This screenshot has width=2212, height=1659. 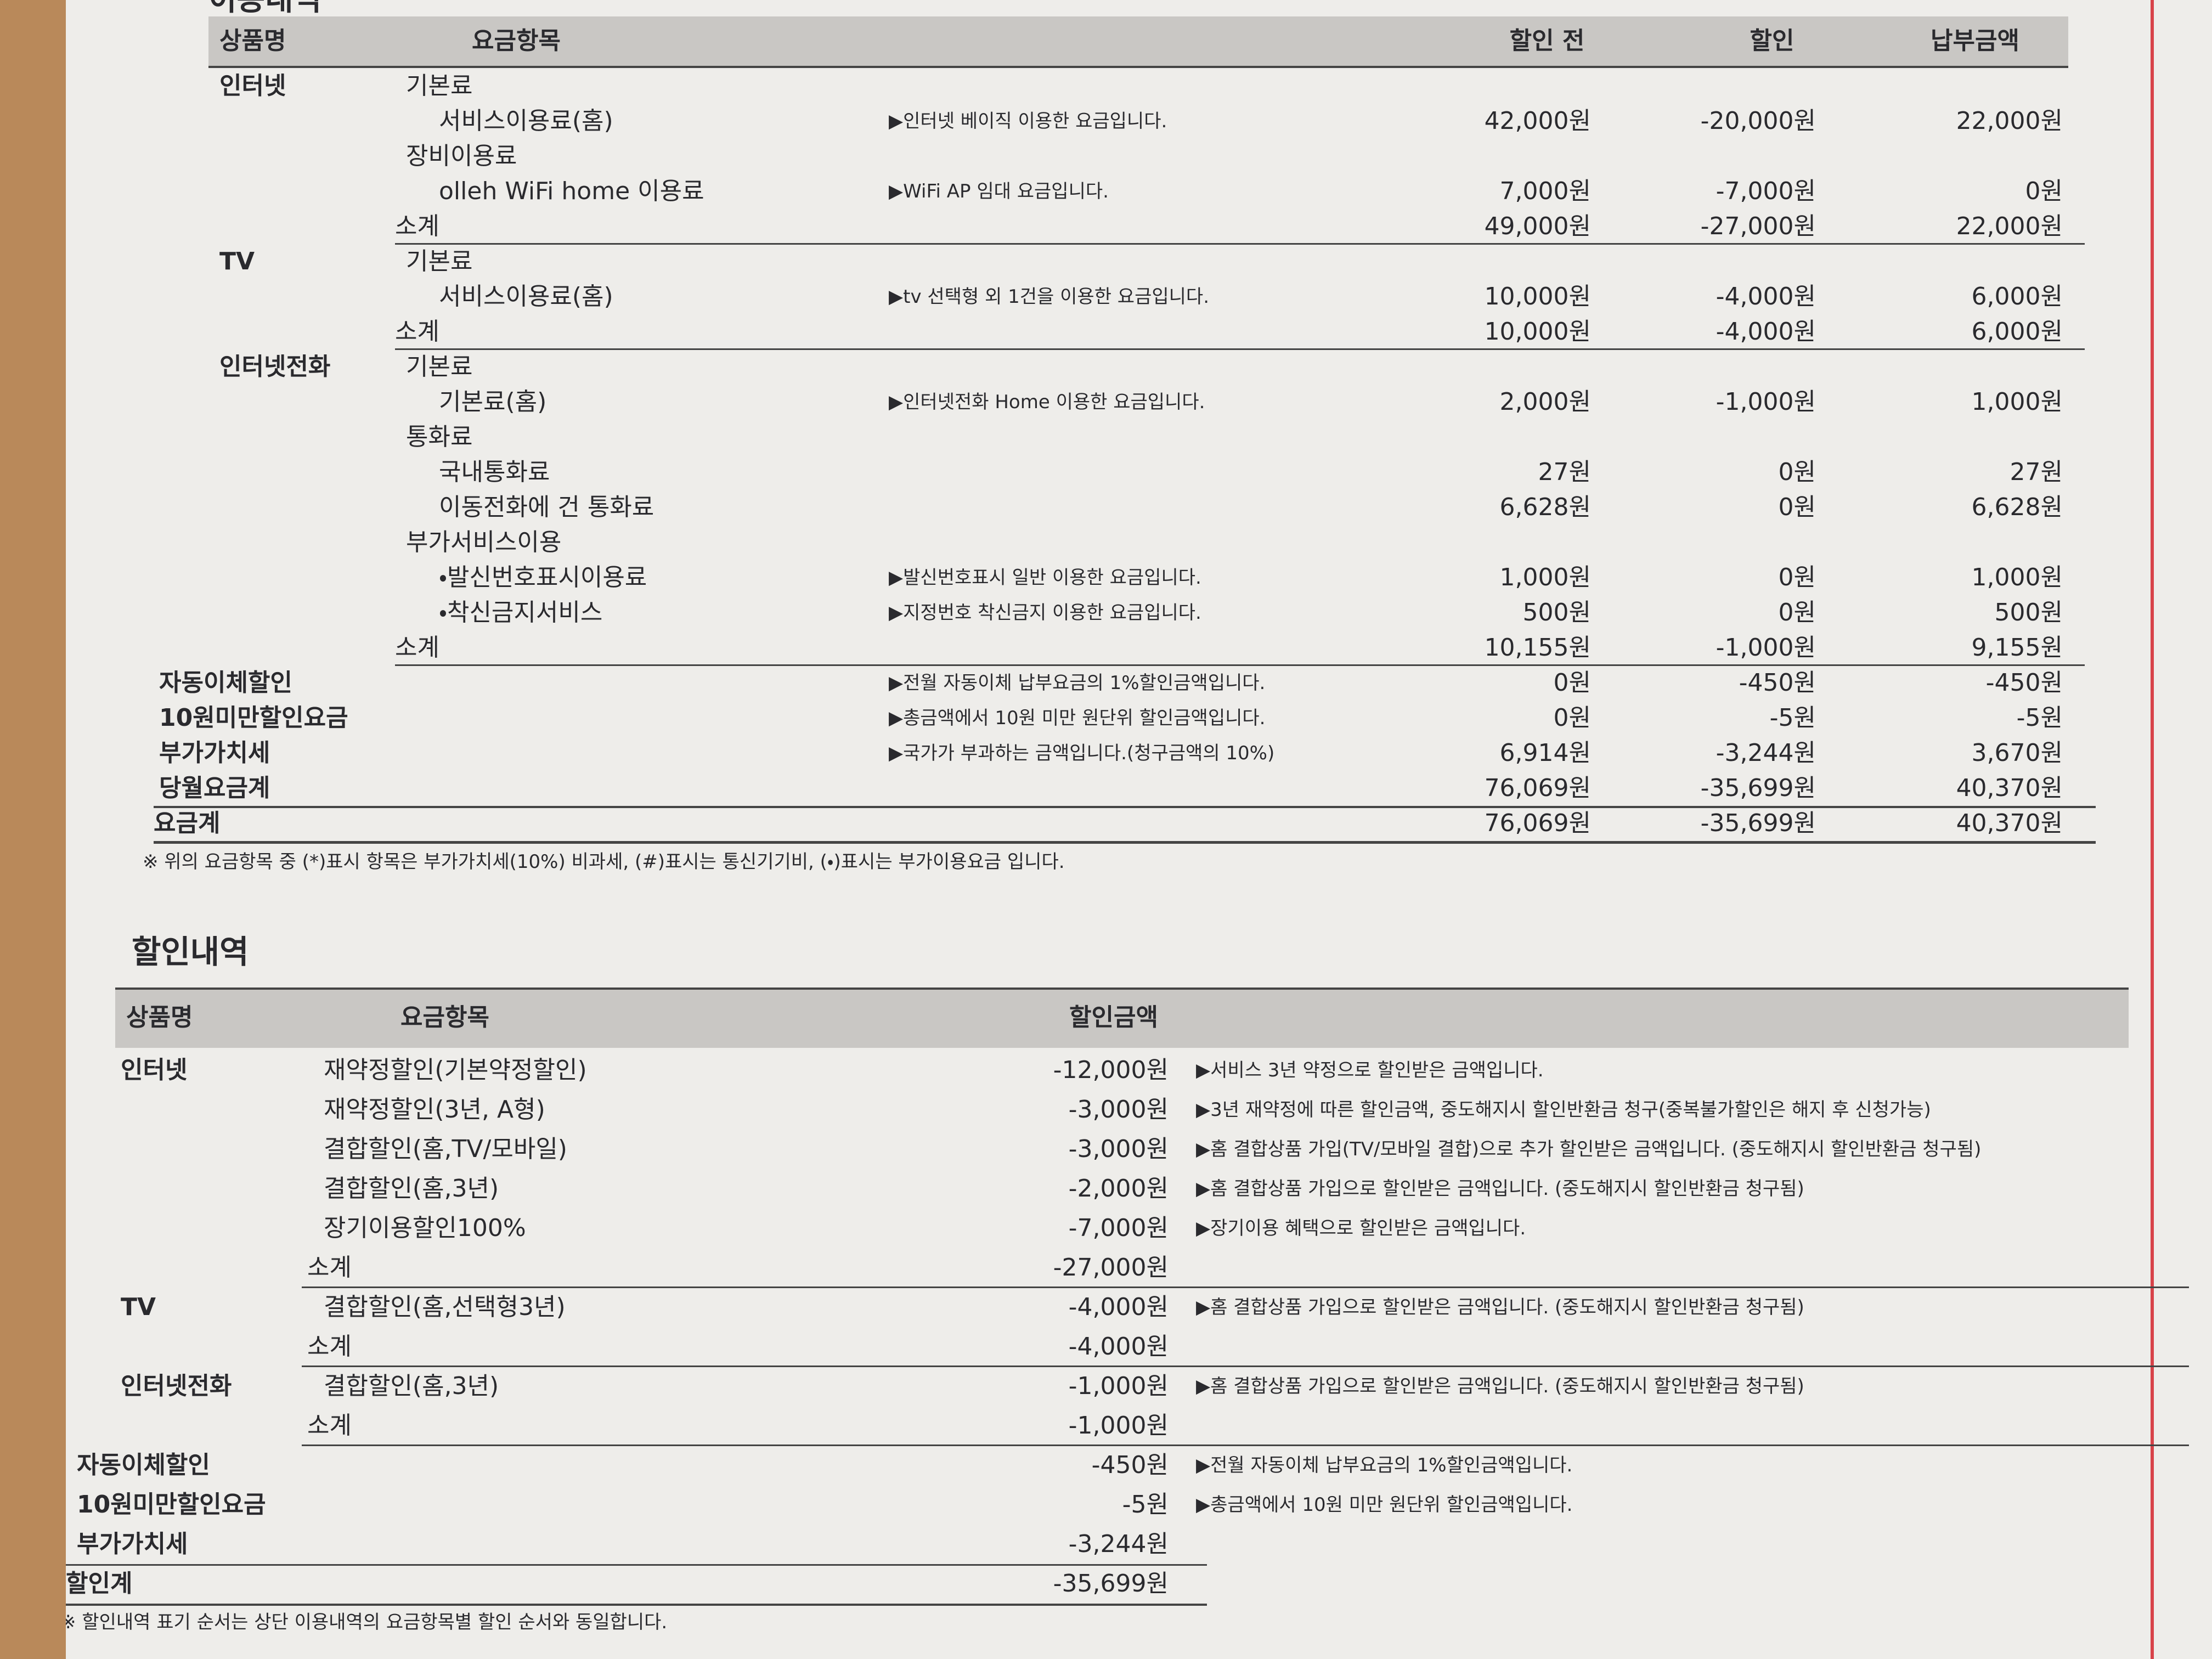 What do you see at coordinates (1082, 753) in the screenshot?
I see `summary-desc: ▶국가가 부과하는 금액입니다.(청구금액의 10%)` at bounding box center [1082, 753].